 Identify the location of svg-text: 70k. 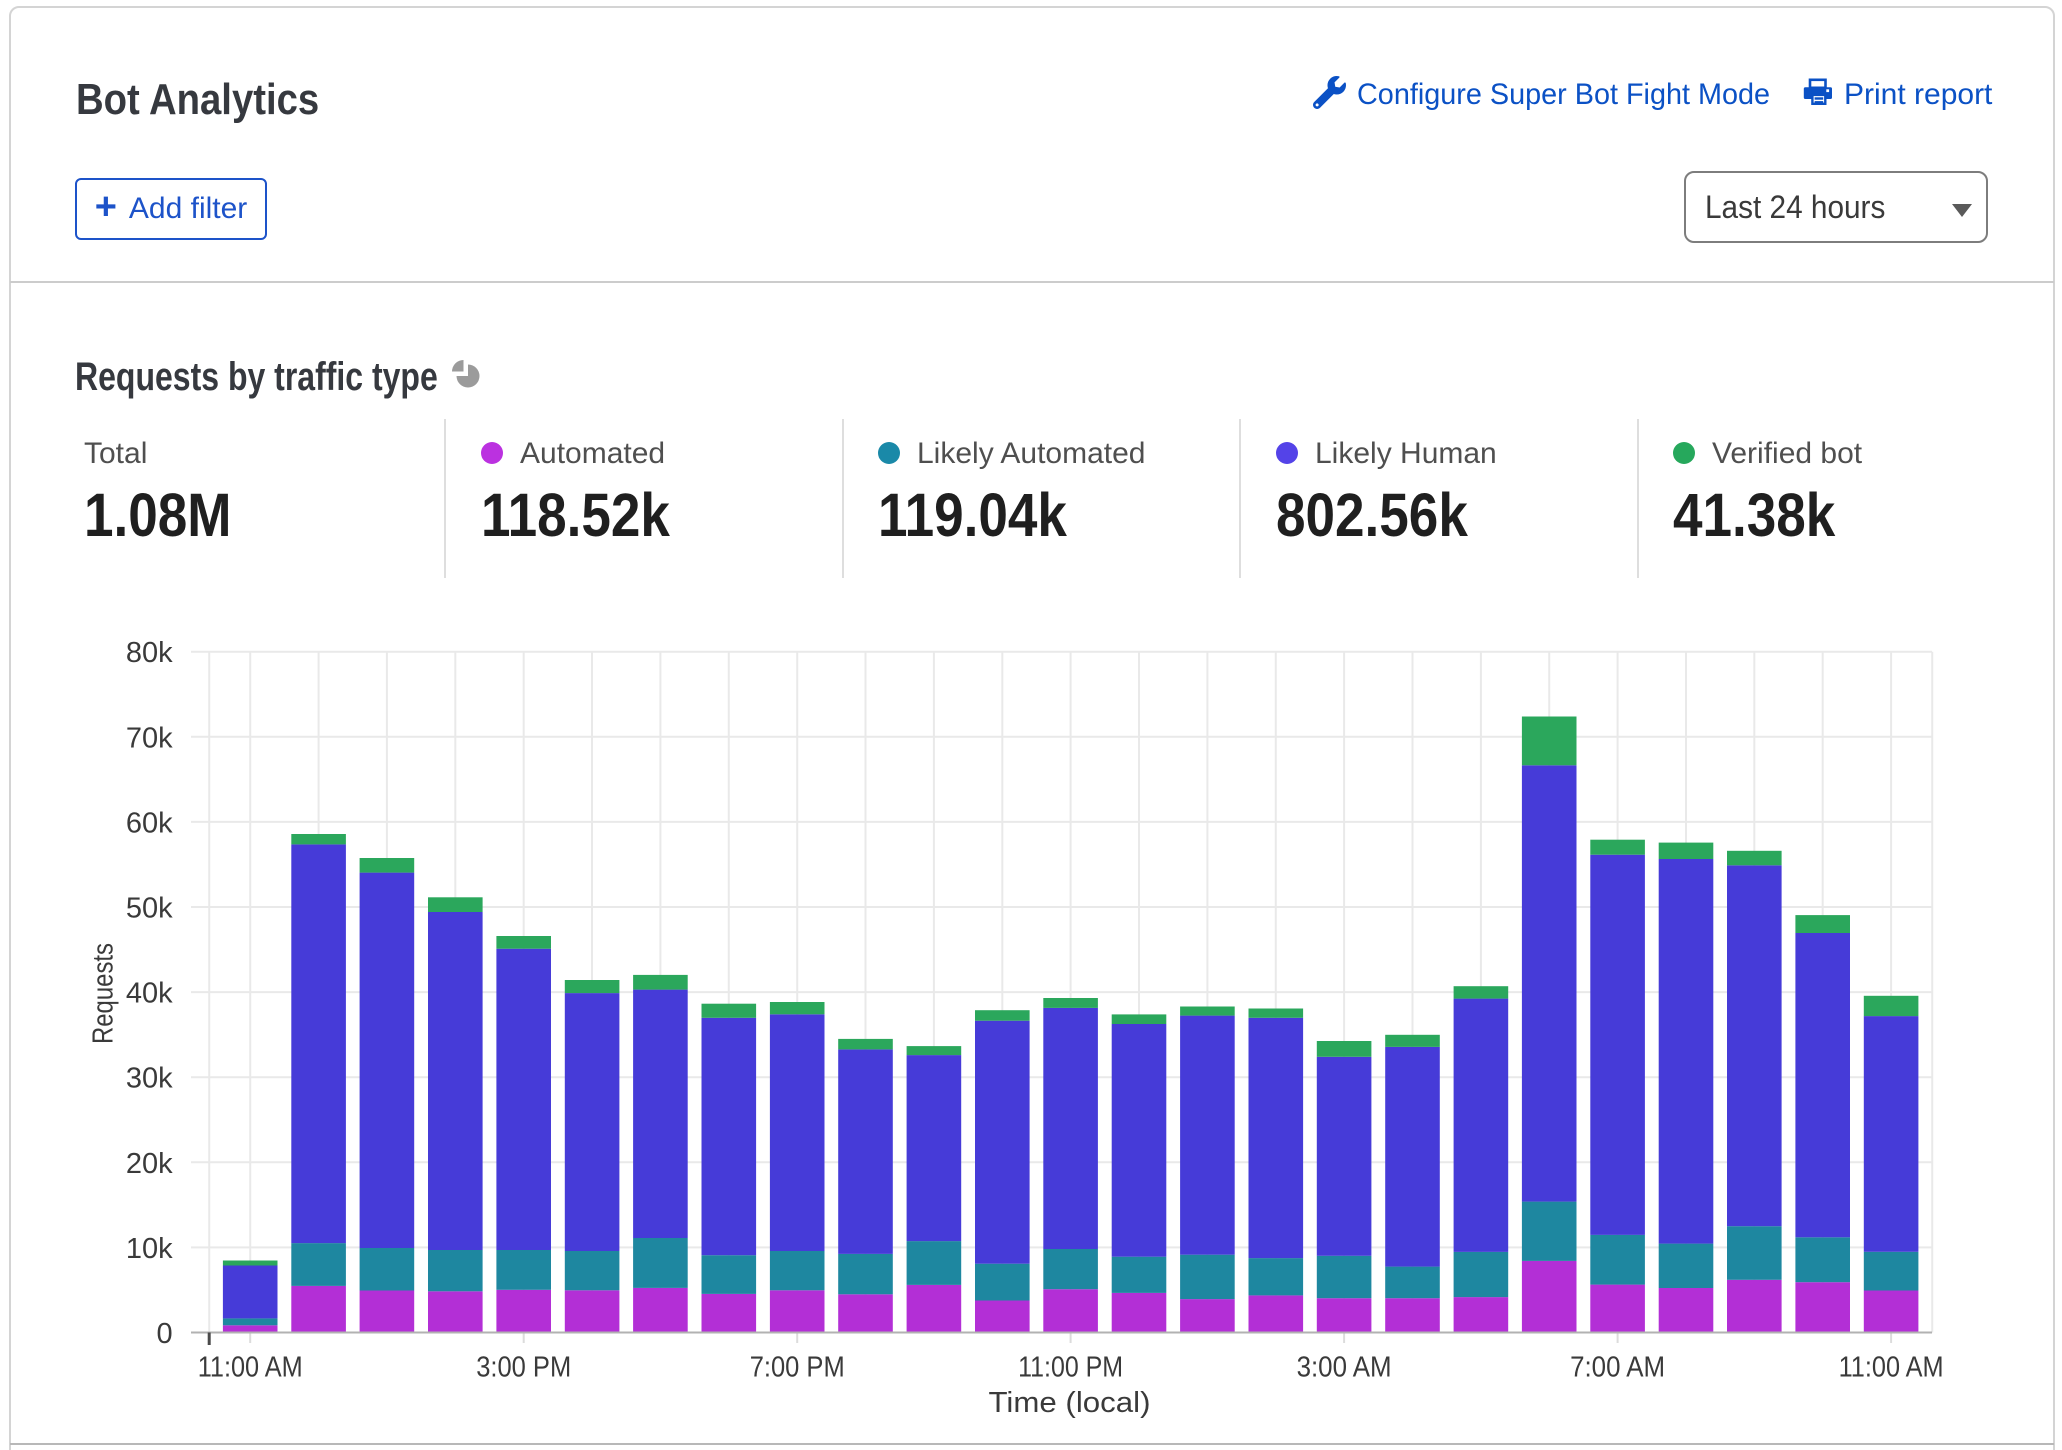
(149, 738).